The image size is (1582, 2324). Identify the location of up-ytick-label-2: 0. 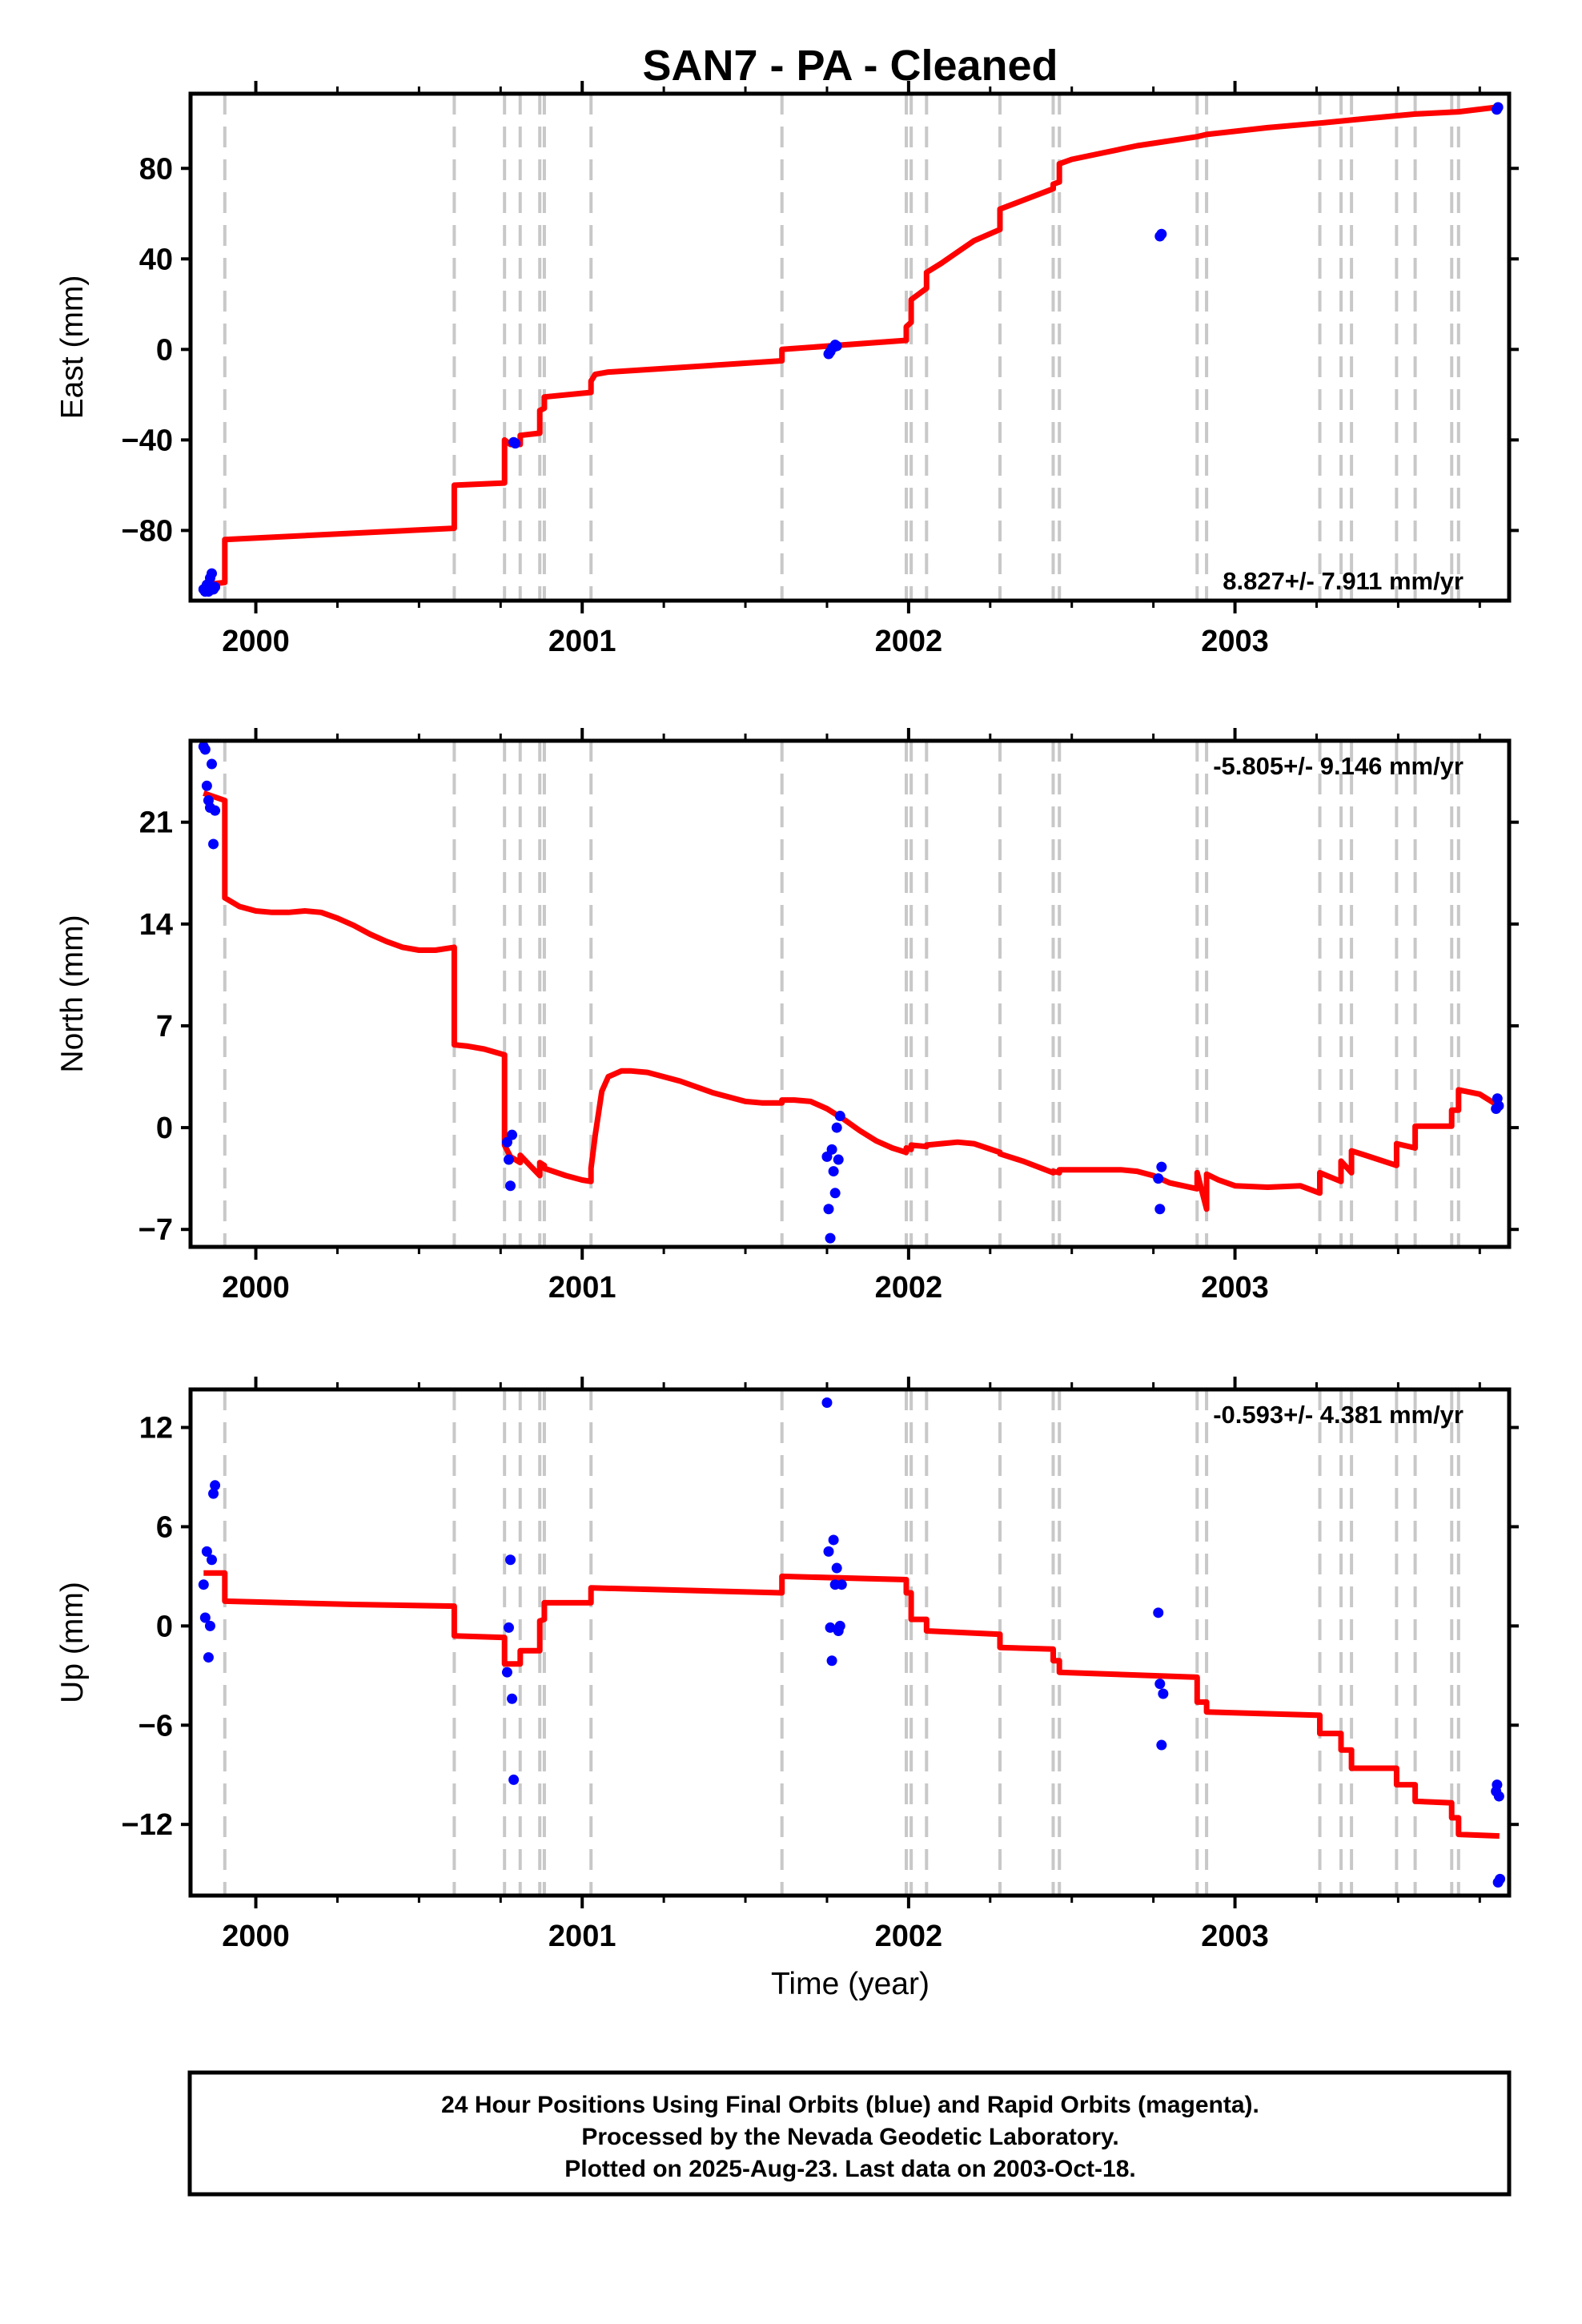
(164, 1626).